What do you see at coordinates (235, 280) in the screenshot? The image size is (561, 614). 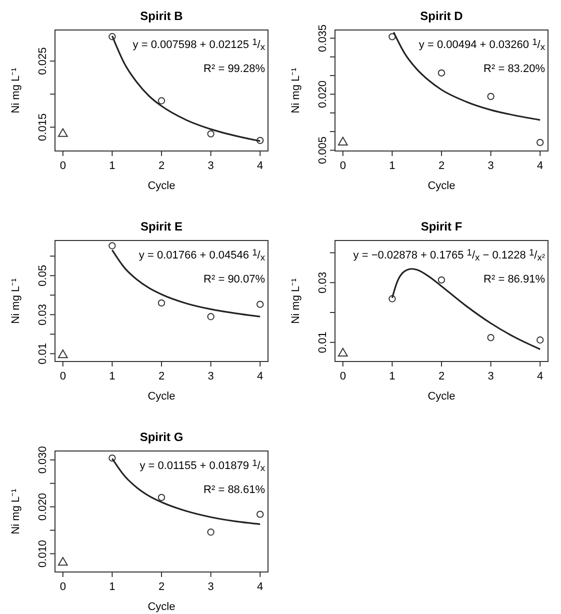 I see `annotation: R² = 90.07%` at bounding box center [235, 280].